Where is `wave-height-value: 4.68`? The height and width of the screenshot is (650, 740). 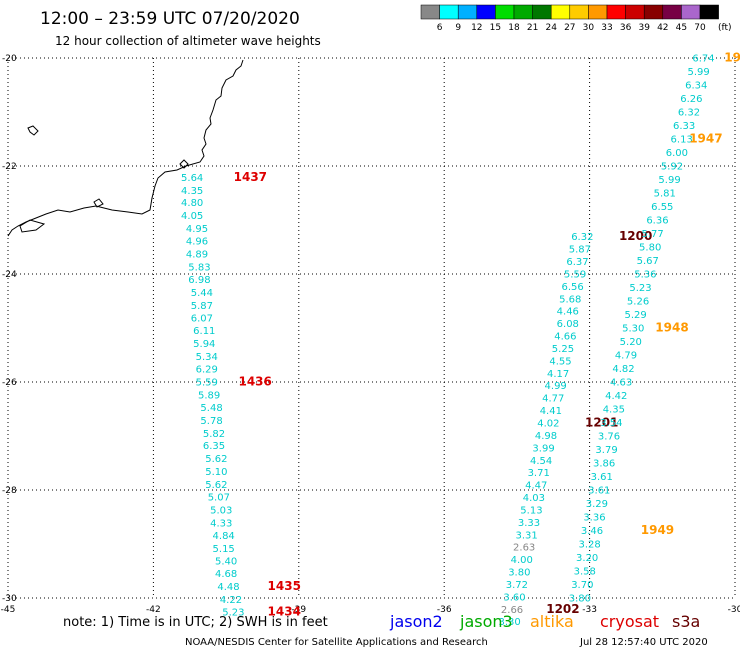
wave-height-value: 4.68 is located at coordinates (226, 574).